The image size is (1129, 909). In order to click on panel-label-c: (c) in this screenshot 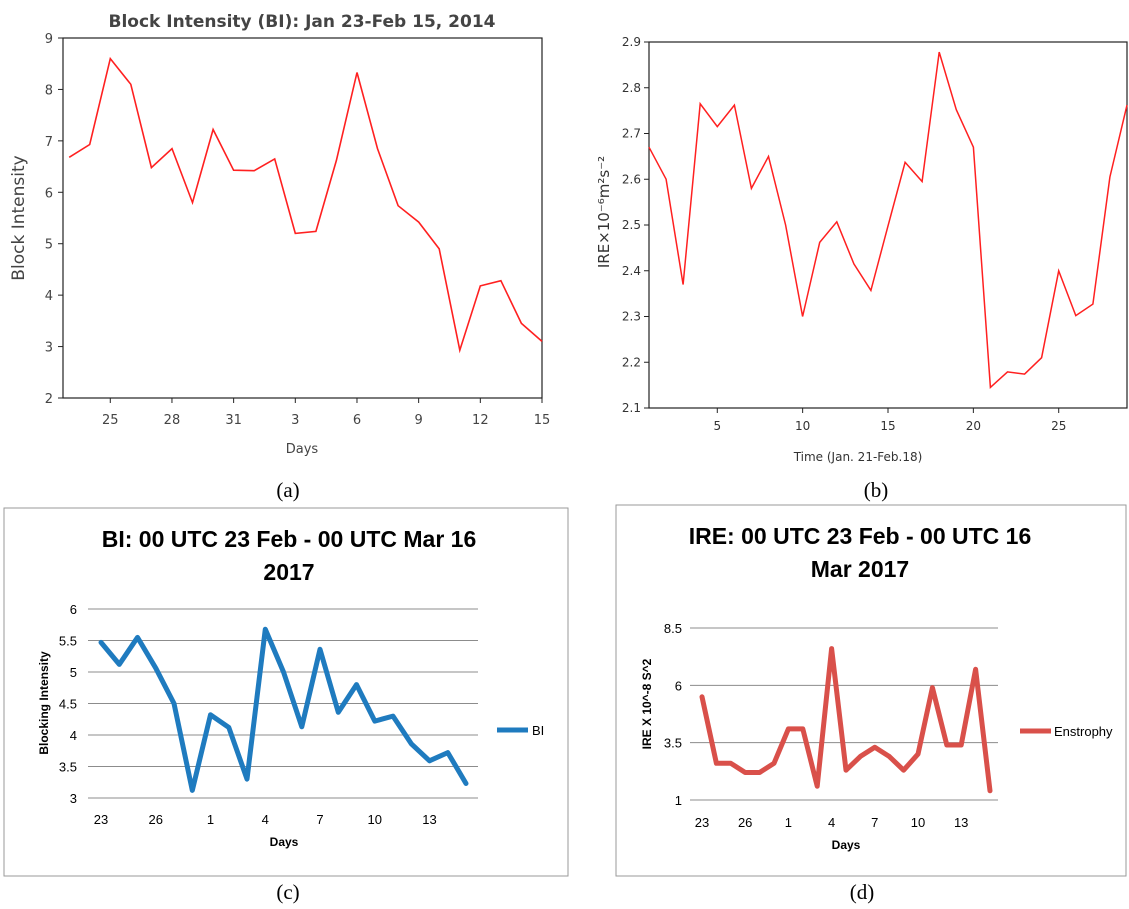, I will do `click(287, 892)`.